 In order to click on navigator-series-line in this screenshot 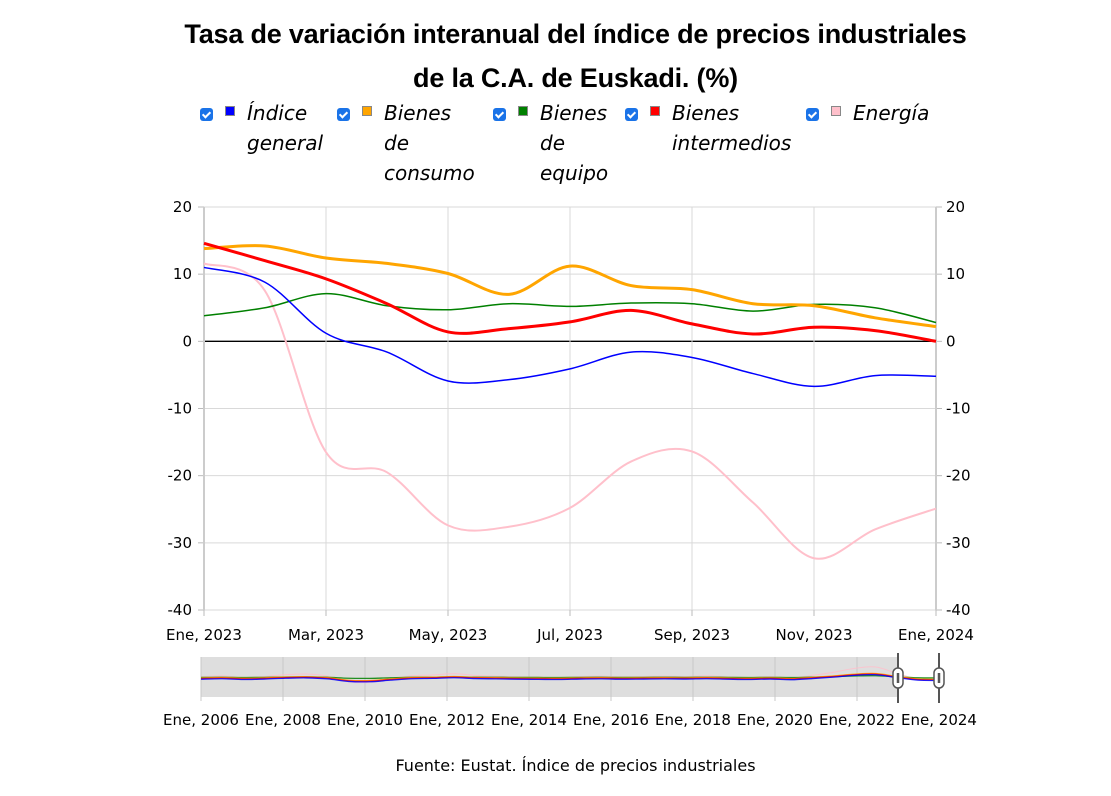, I will do `click(570, 678)`.